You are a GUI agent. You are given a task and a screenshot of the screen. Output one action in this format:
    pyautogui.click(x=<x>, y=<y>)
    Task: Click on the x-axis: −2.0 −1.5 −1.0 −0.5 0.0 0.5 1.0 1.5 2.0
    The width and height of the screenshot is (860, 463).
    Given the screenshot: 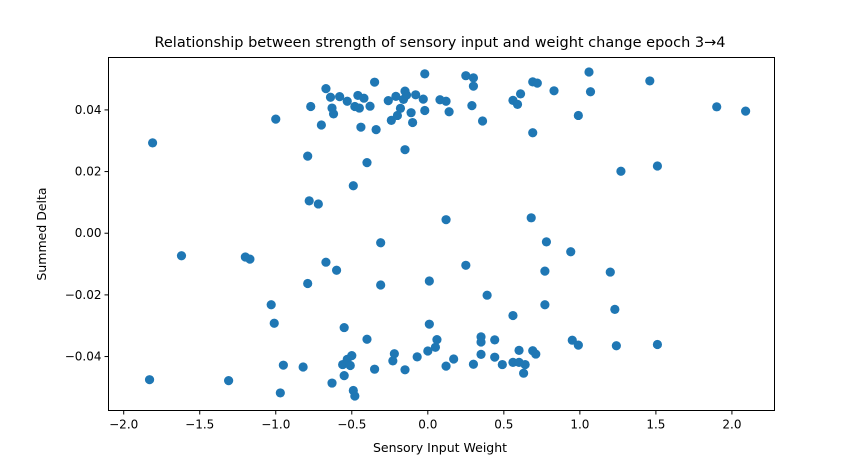 What is the action you would take?
    pyautogui.click(x=425, y=421)
    